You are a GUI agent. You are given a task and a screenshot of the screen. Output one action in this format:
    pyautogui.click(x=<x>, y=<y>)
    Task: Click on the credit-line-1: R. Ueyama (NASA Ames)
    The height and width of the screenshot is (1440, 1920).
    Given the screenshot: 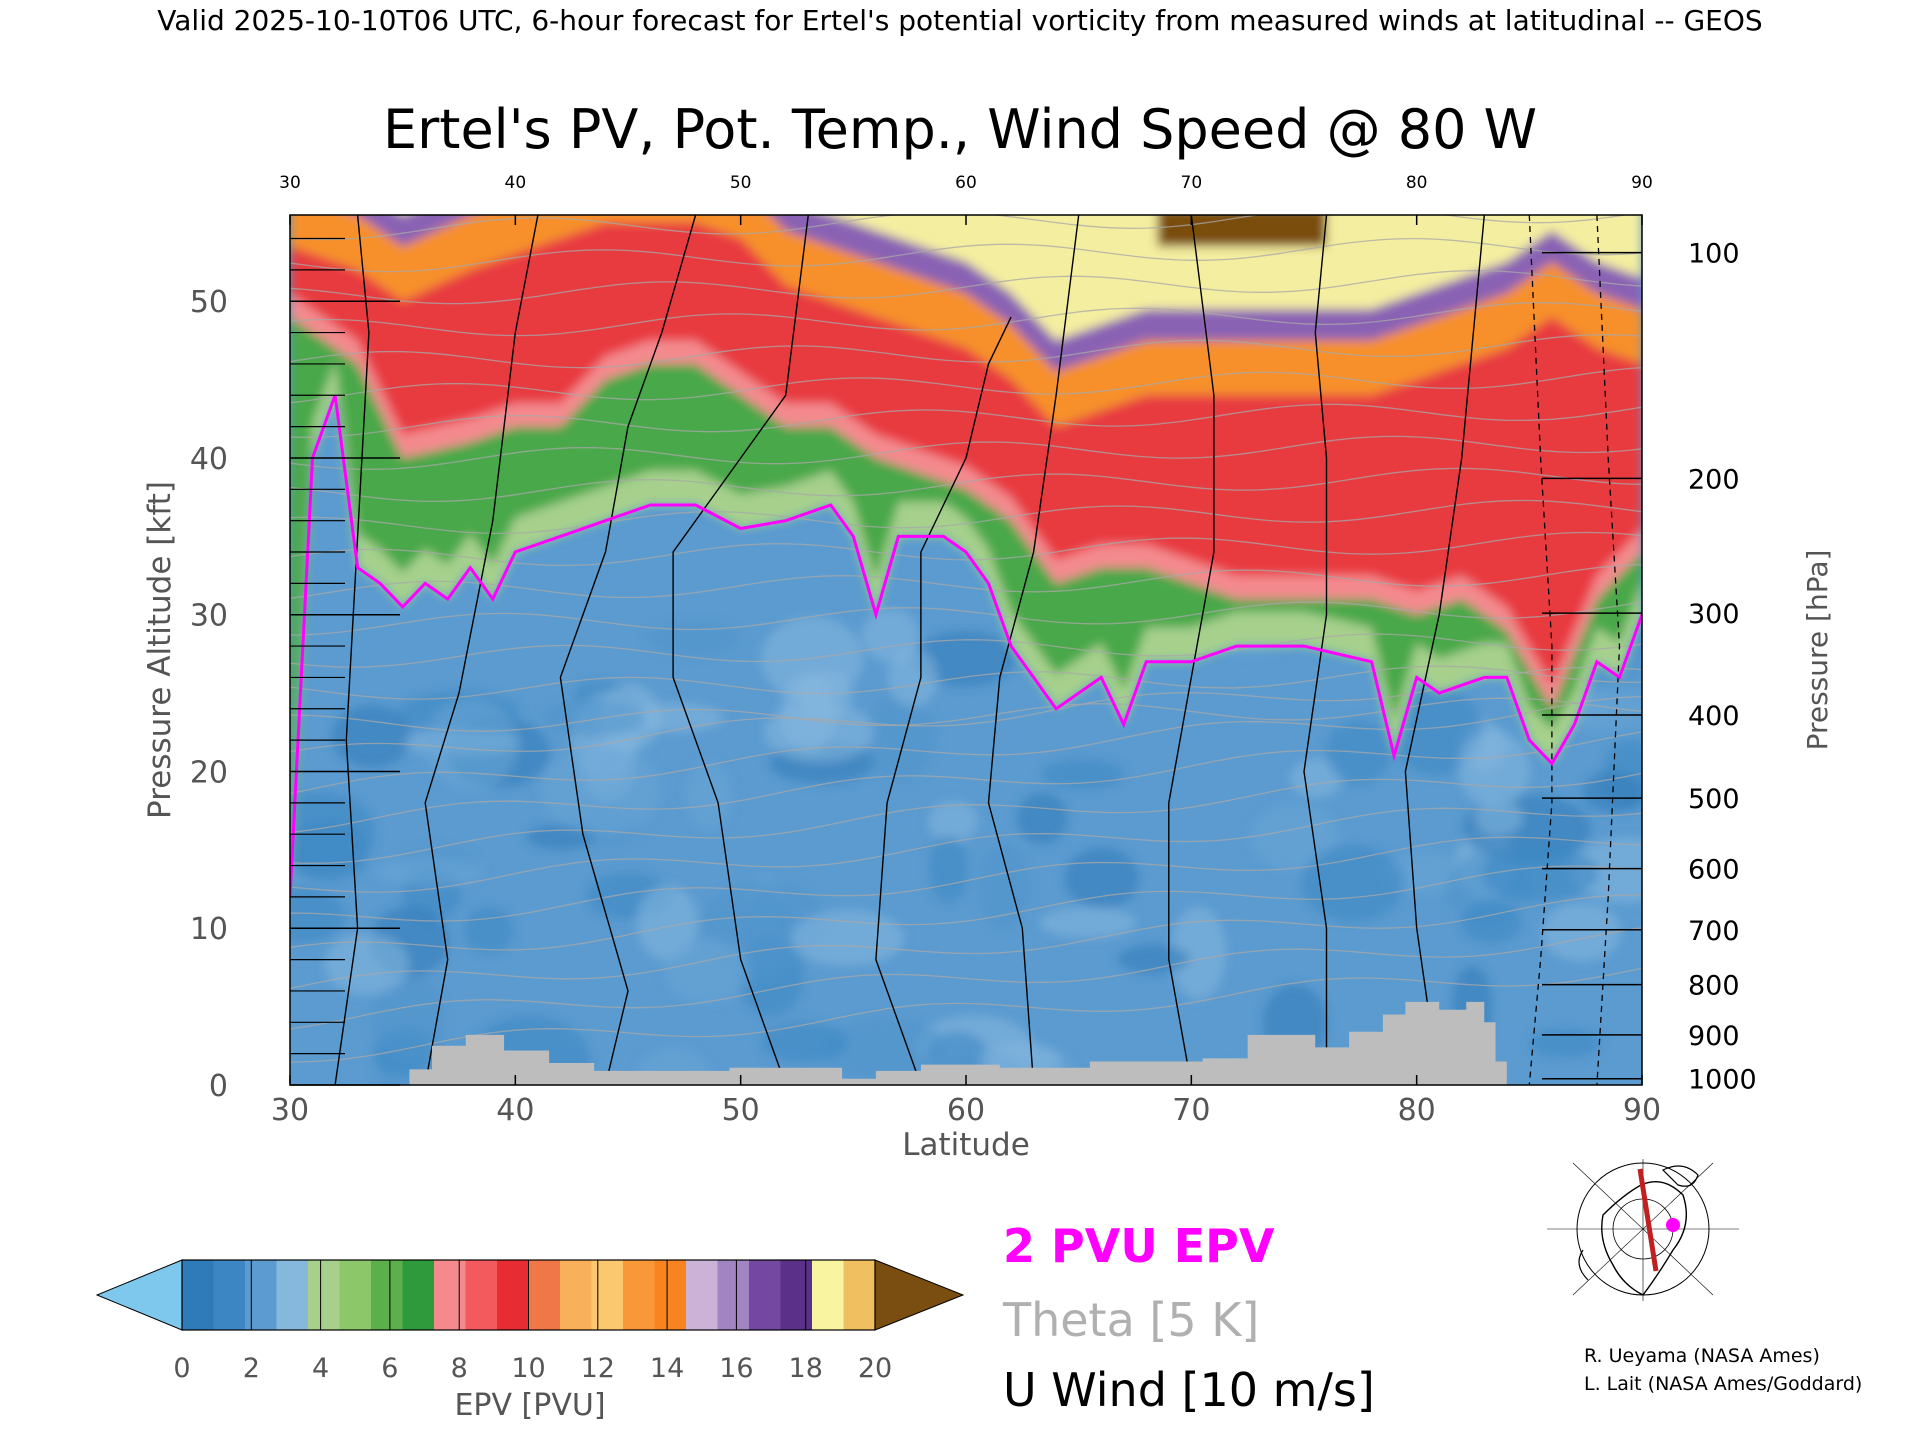 What is the action you would take?
    pyautogui.click(x=1702, y=1356)
    